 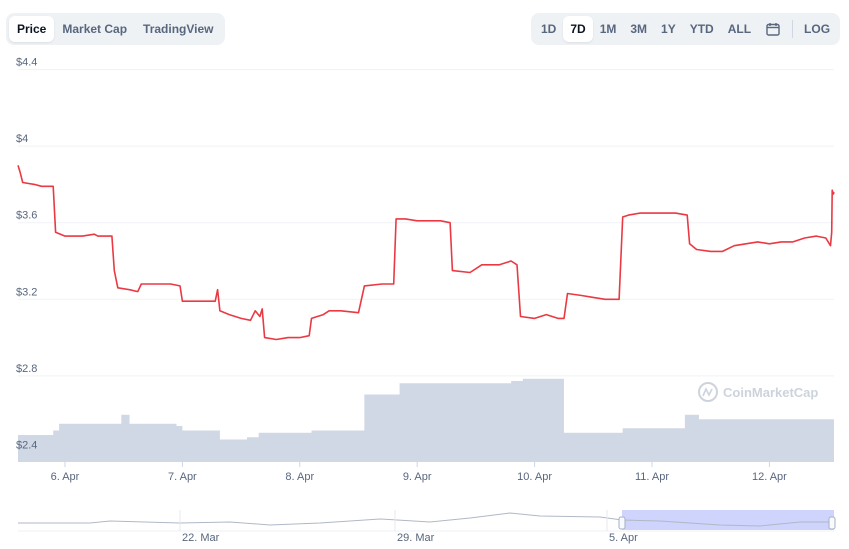 I want to click on range-1y-button: 1Y, so click(x=668, y=29).